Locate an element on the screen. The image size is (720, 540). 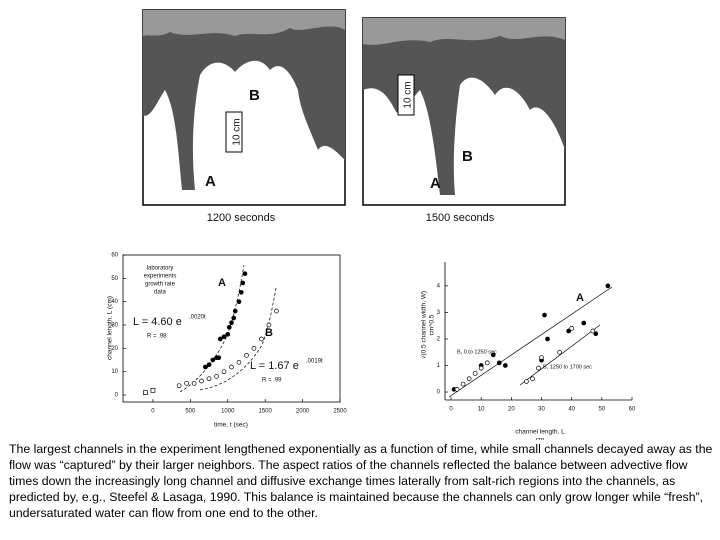
y-tick-label: 2 is located at coordinates (439, 340).